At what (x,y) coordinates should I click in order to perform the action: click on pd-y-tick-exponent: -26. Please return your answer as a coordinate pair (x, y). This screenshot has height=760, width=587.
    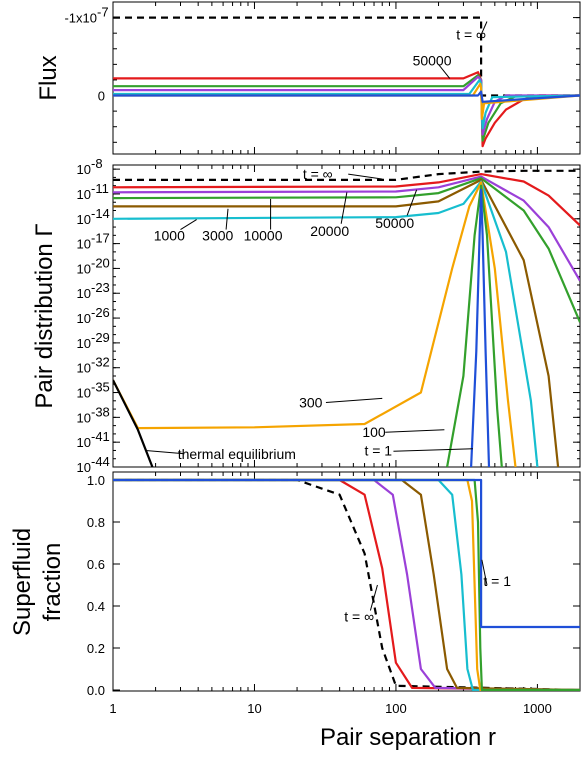
    Looking at the image, I should click on (100, 312).